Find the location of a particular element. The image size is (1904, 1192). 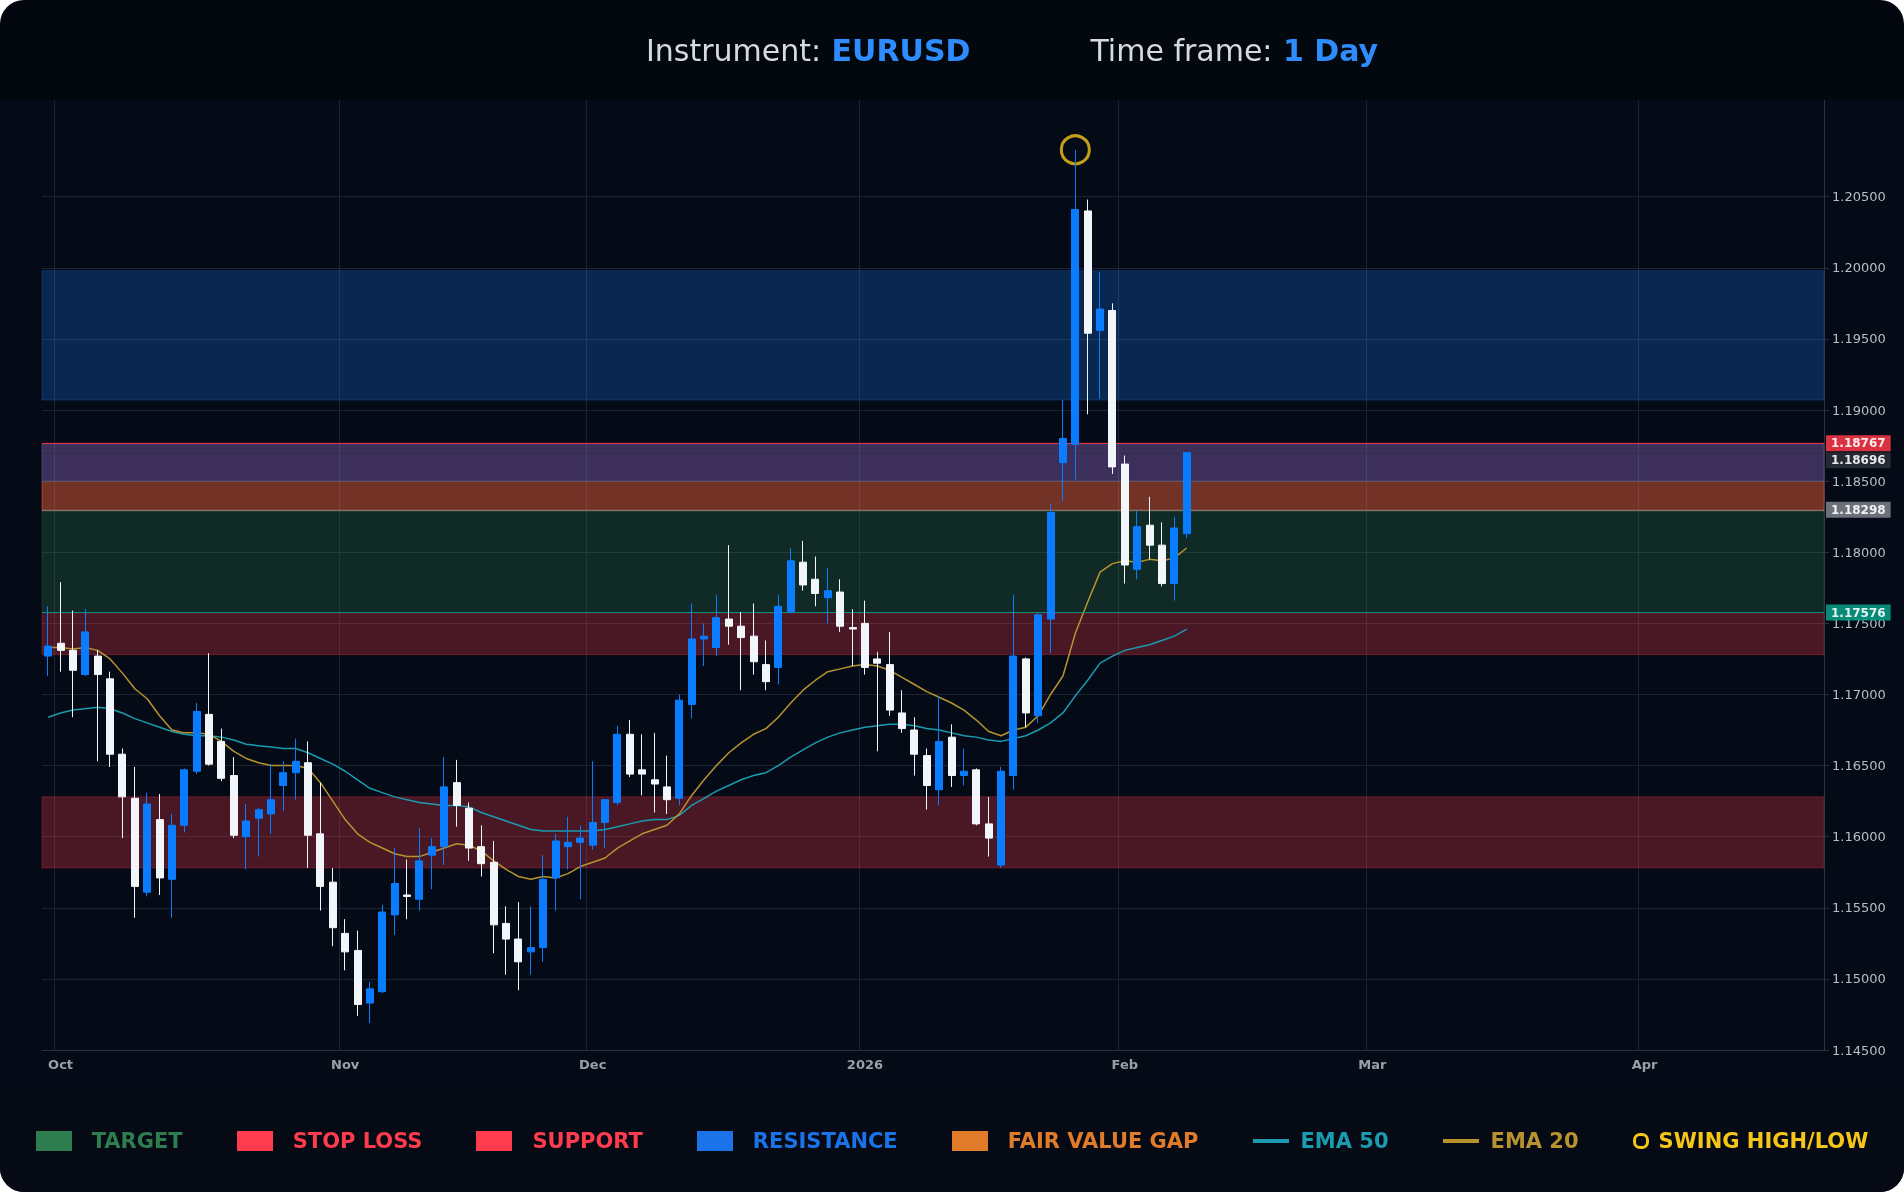

y-tick-label: 1.15000 is located at coordinates (1859, 979).